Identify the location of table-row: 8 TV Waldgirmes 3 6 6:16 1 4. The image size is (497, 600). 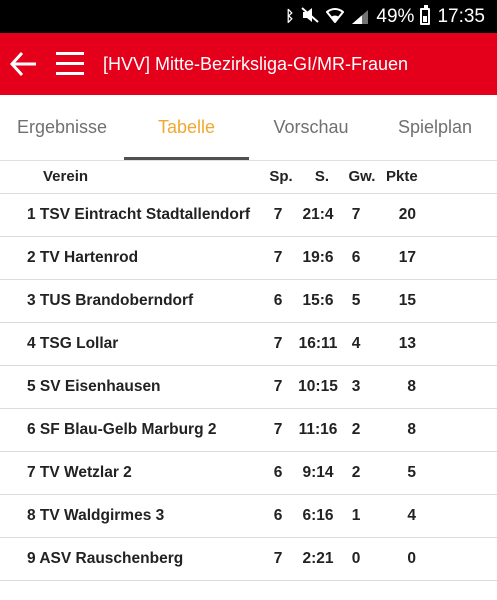
(248, 516).